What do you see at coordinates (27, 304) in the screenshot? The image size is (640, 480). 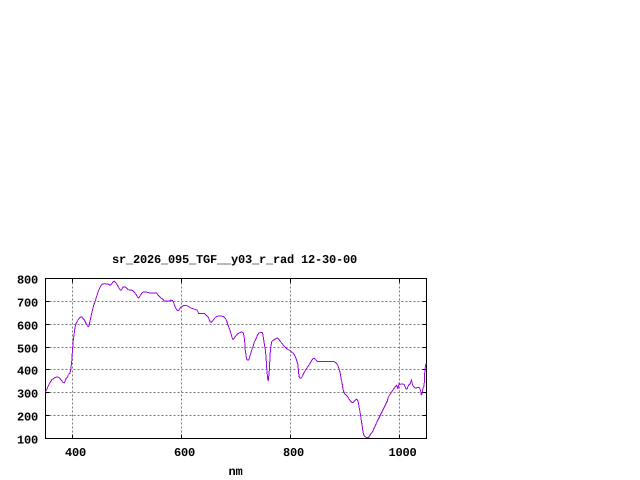 I see `svg-text: 700` at bounding box center [27, 304].